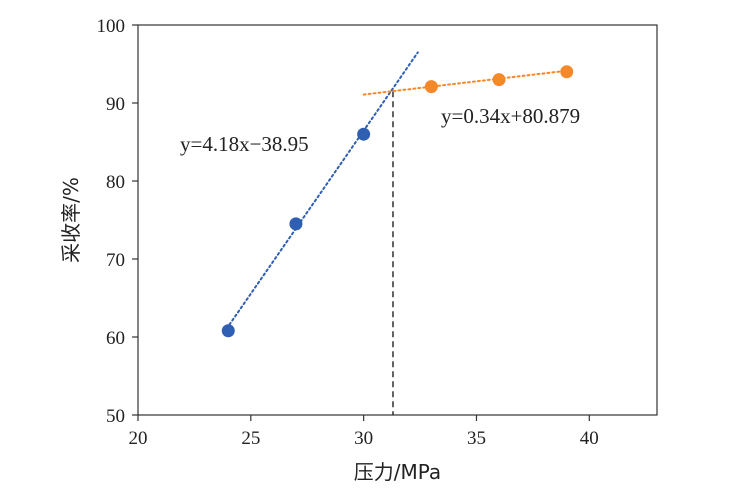 The image size is (756, 490). Describe the element at coordinates (111, 26) in the screenshot. I see `y-tick-label: 100` at that location.